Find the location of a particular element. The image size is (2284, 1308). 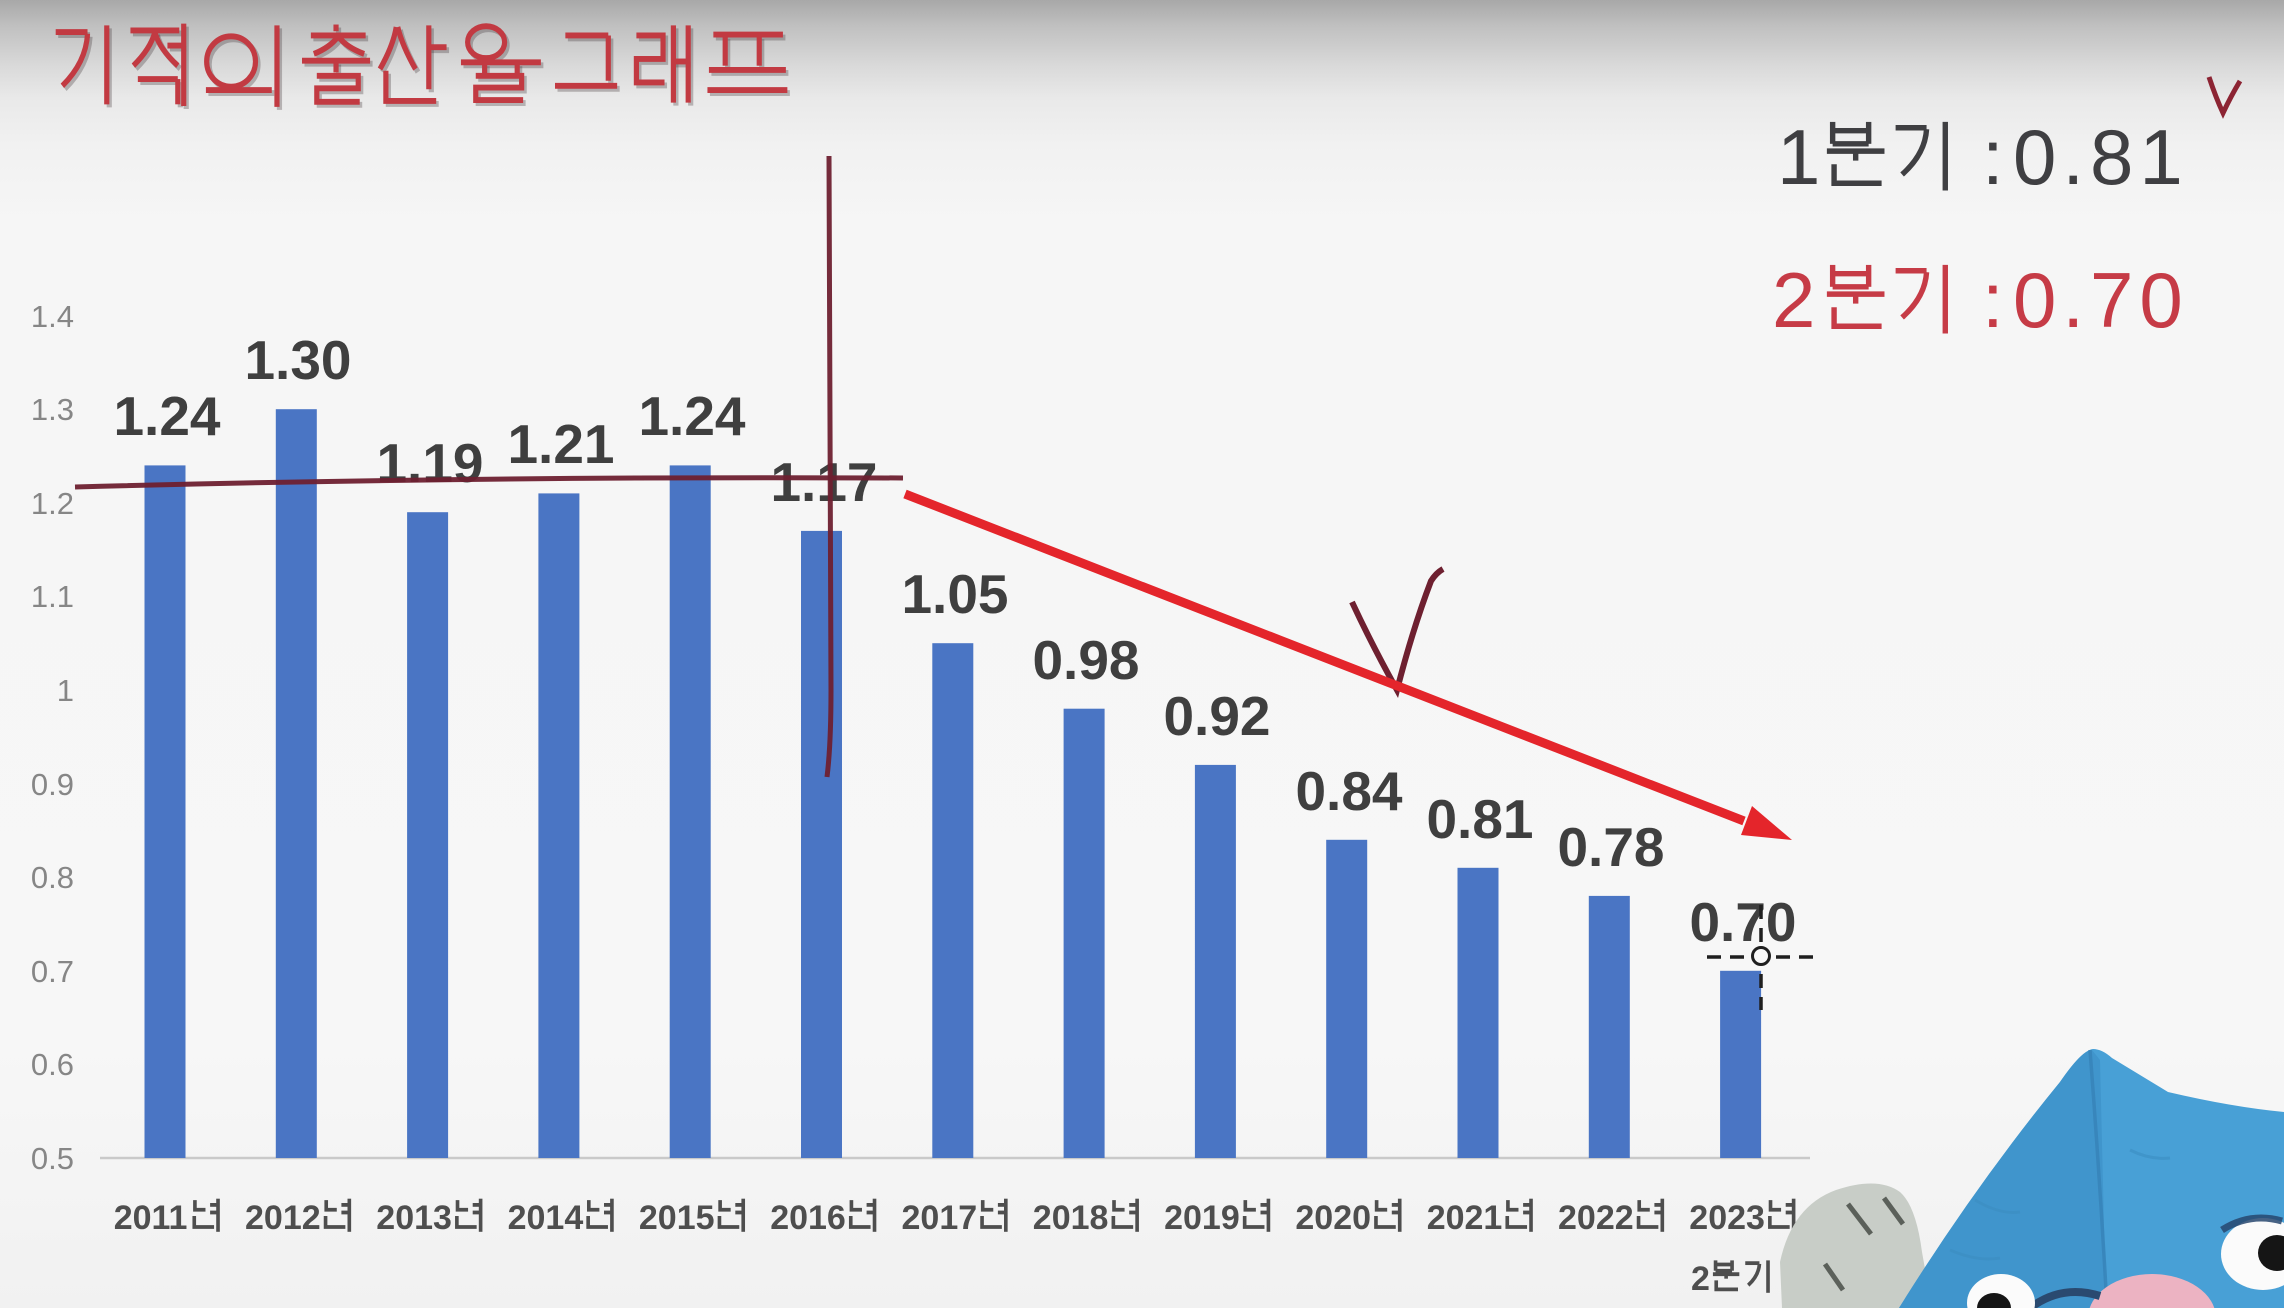

svg-text: 0.6 is located at coordinates (52, 1064).